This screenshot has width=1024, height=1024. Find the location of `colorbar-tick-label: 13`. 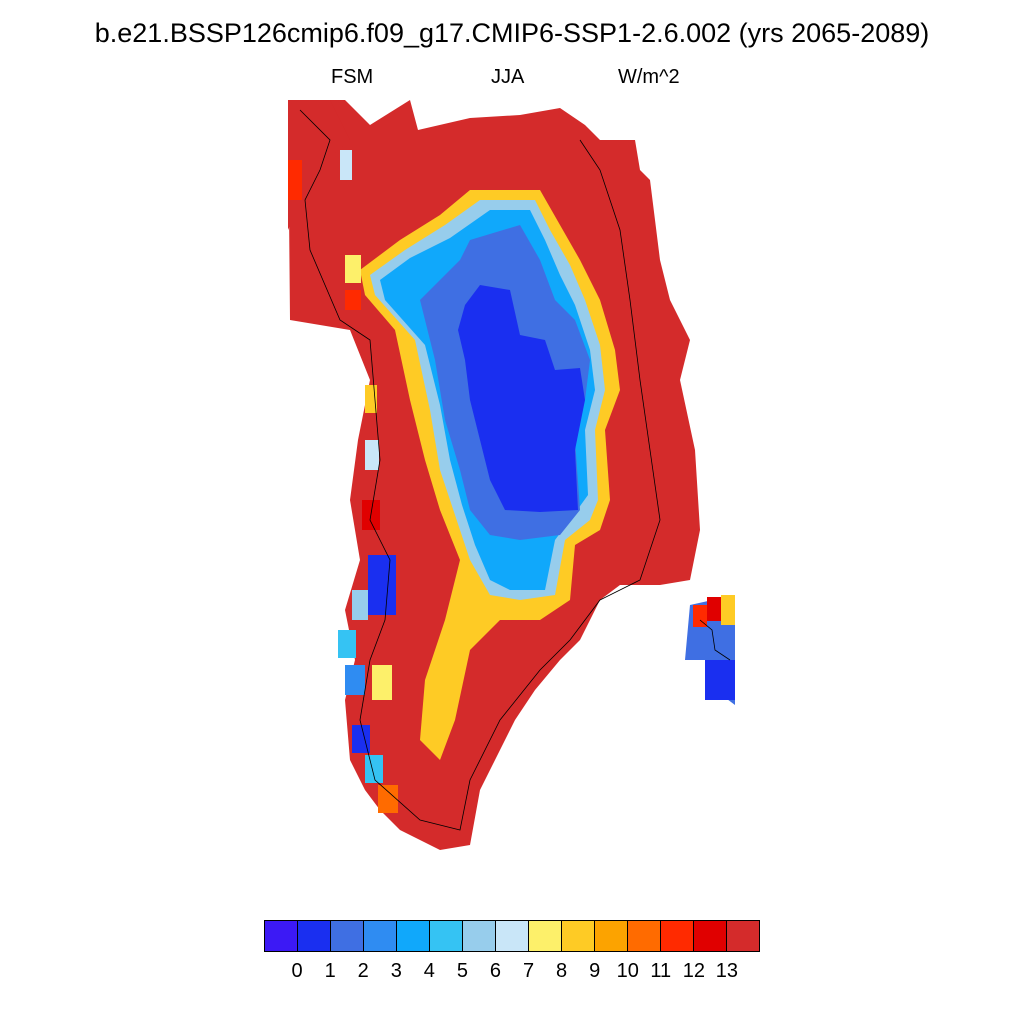

colorbar-tick-label: 13 is located at coordinates (727, 971).